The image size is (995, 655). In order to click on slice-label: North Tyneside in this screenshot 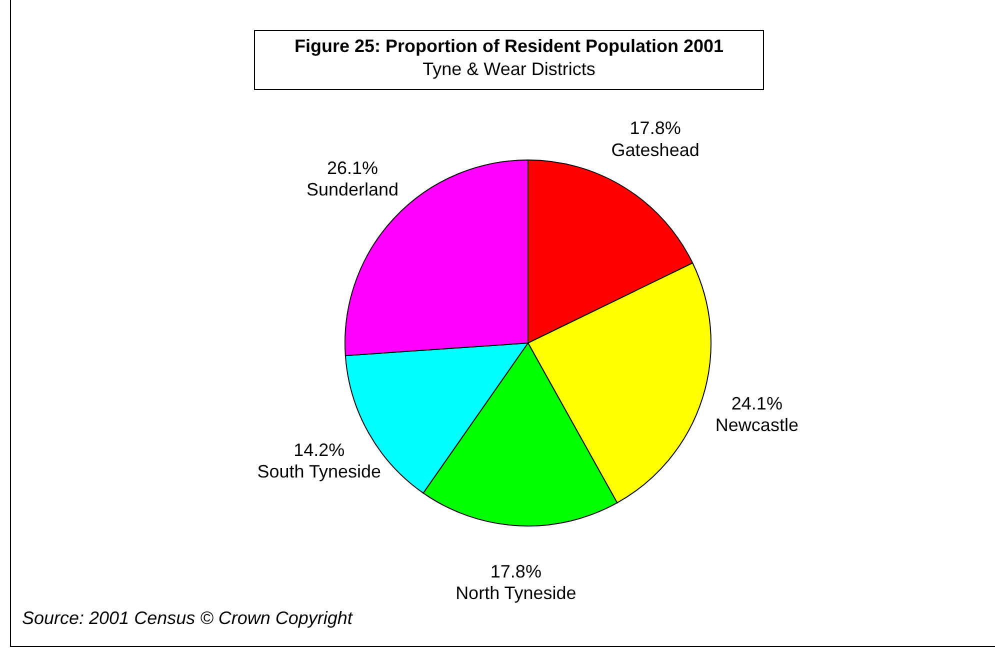, I will do `click(516, 592)`.